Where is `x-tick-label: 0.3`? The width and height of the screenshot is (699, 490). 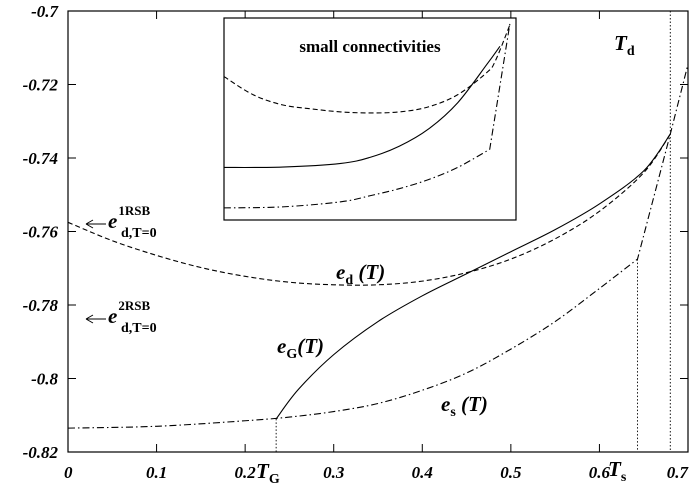 x-tick-label: 0.3 is located at coordinates (334, 472).